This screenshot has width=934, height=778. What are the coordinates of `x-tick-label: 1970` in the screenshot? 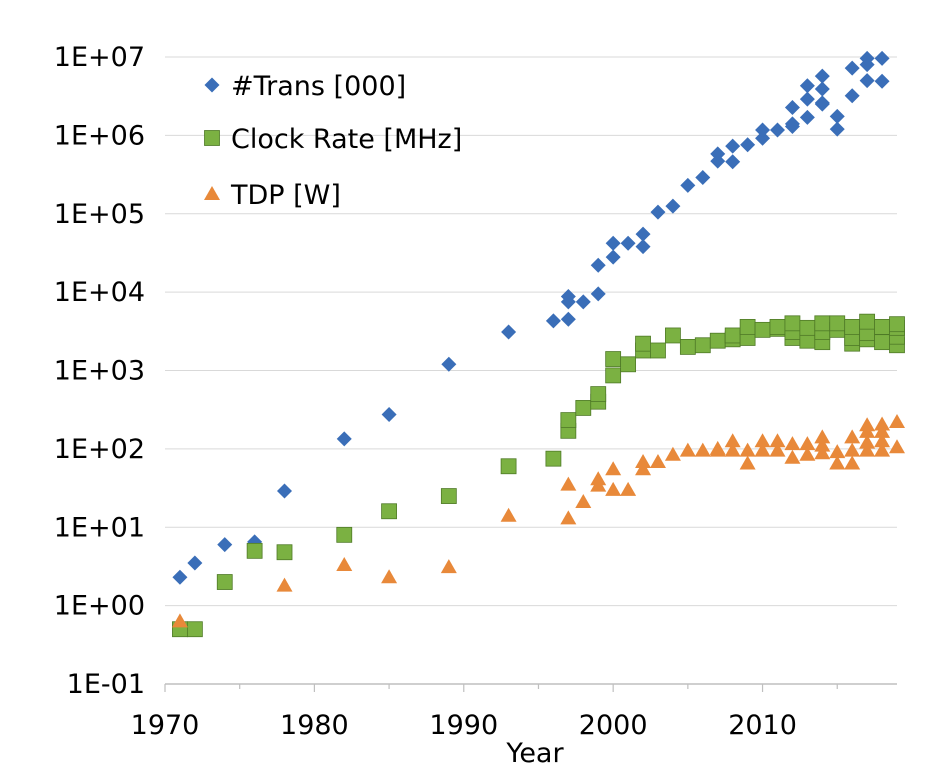 It's located at (165, 725).